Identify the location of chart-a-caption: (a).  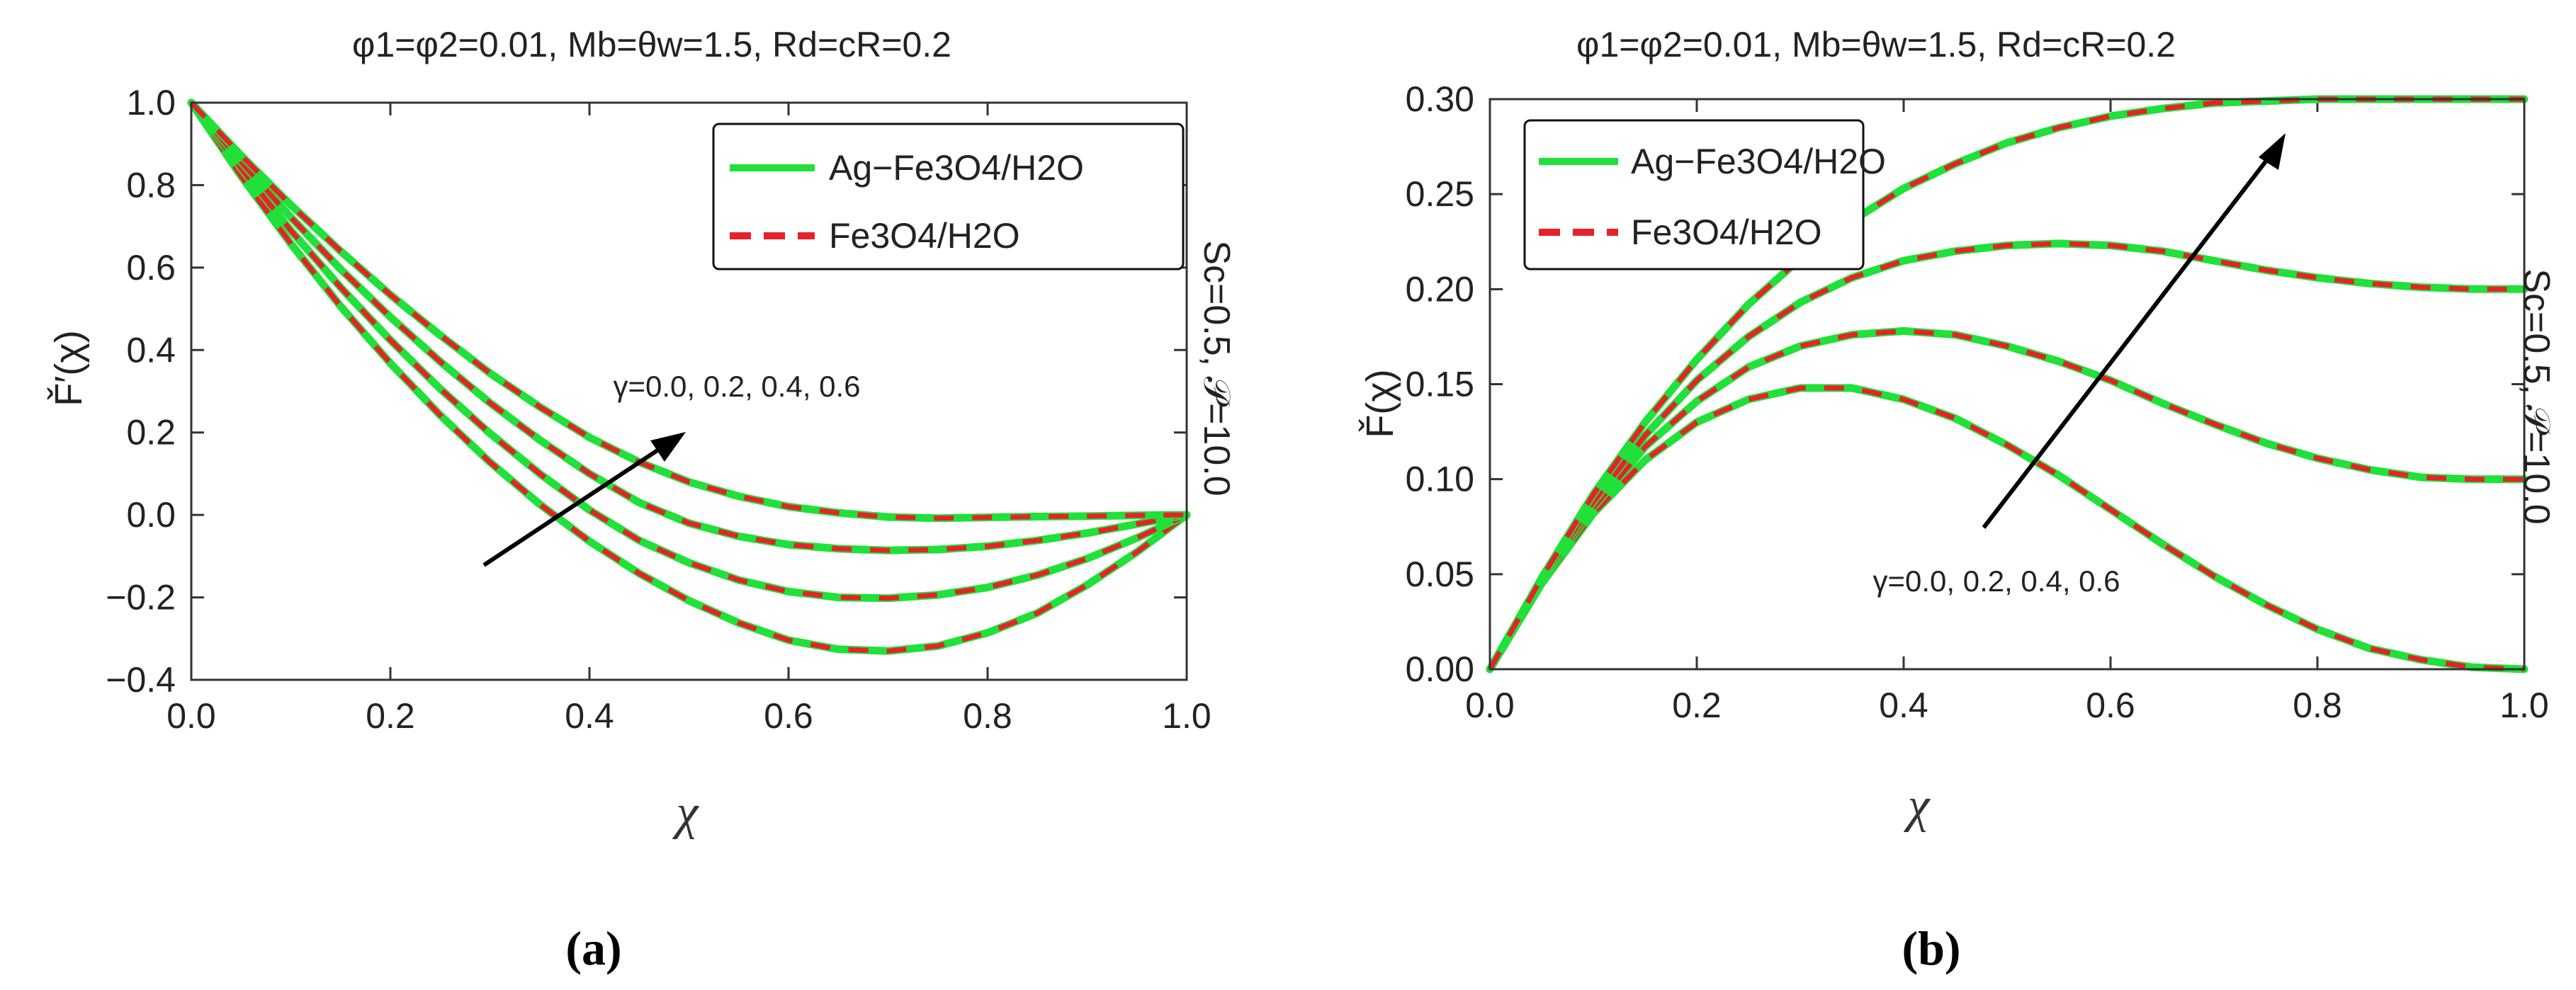
(593, 948).